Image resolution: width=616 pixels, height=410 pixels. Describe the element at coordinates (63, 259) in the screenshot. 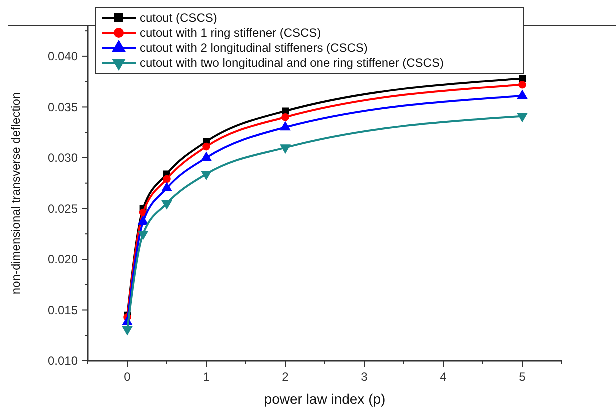

I see `y-tick-label: 0.020` at that location.